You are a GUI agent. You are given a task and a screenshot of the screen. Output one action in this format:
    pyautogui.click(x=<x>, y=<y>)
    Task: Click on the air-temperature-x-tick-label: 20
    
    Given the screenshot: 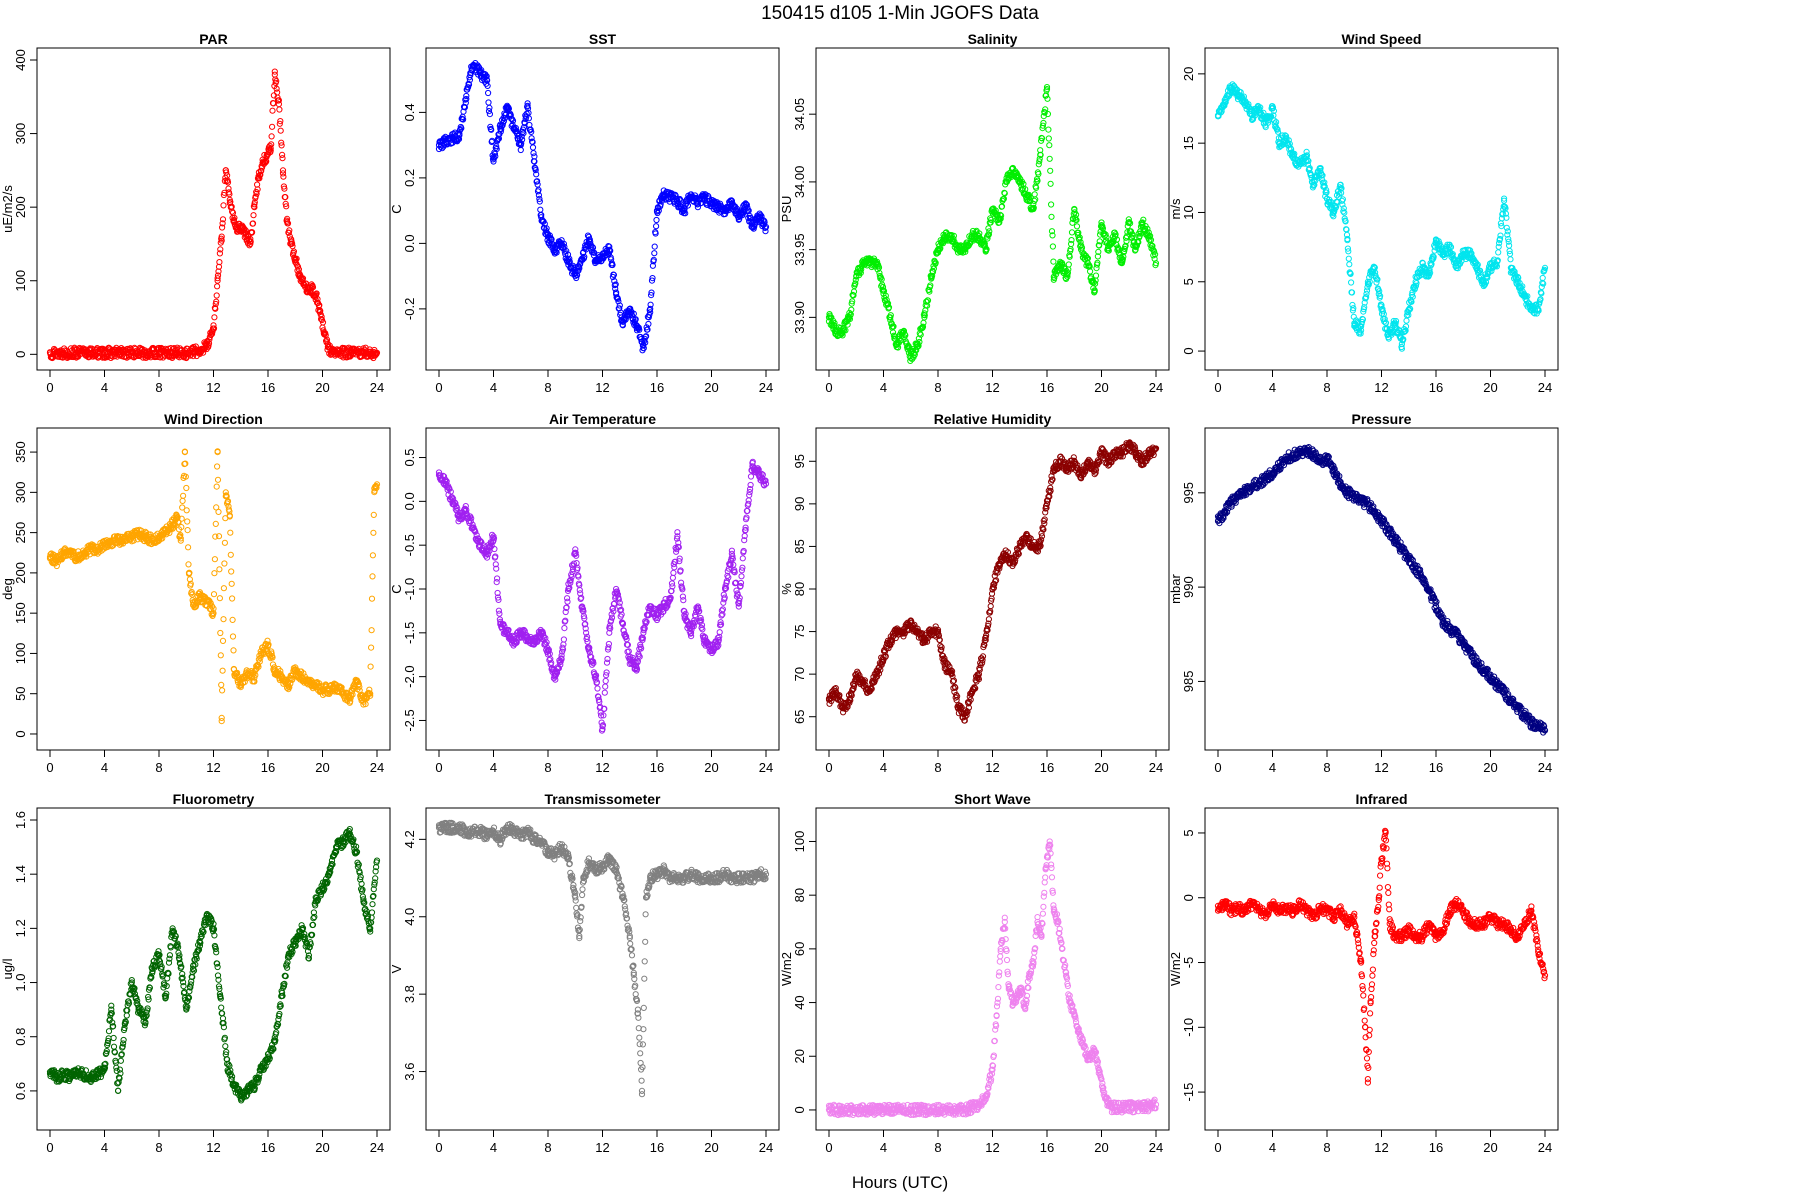 What is the action you would take?
    pyautogui.click(x=711, y=767)
    